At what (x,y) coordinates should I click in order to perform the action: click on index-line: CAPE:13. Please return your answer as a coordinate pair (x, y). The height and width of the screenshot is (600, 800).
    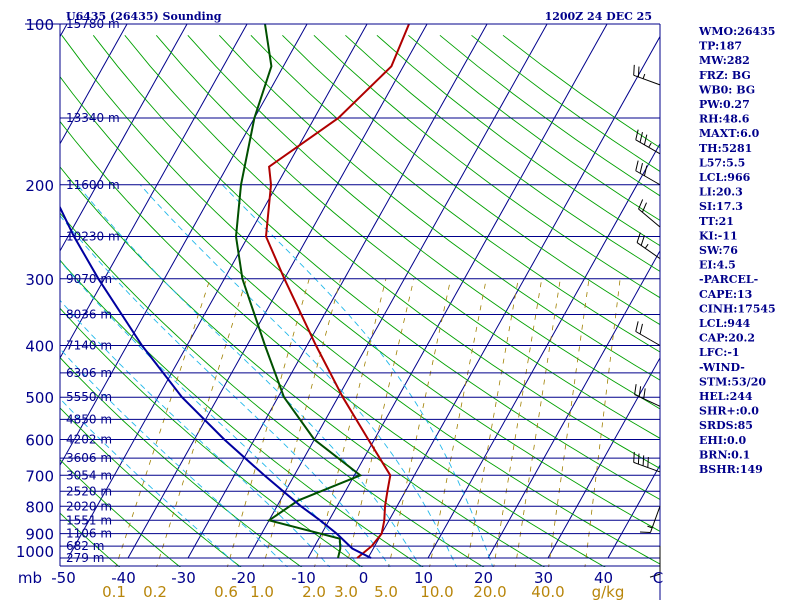
    Looking at the image, I should click on (725, 294).